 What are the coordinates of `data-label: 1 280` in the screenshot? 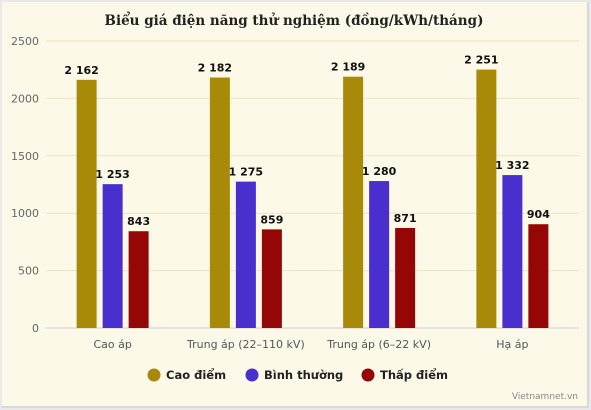 It's located at (379, 171).